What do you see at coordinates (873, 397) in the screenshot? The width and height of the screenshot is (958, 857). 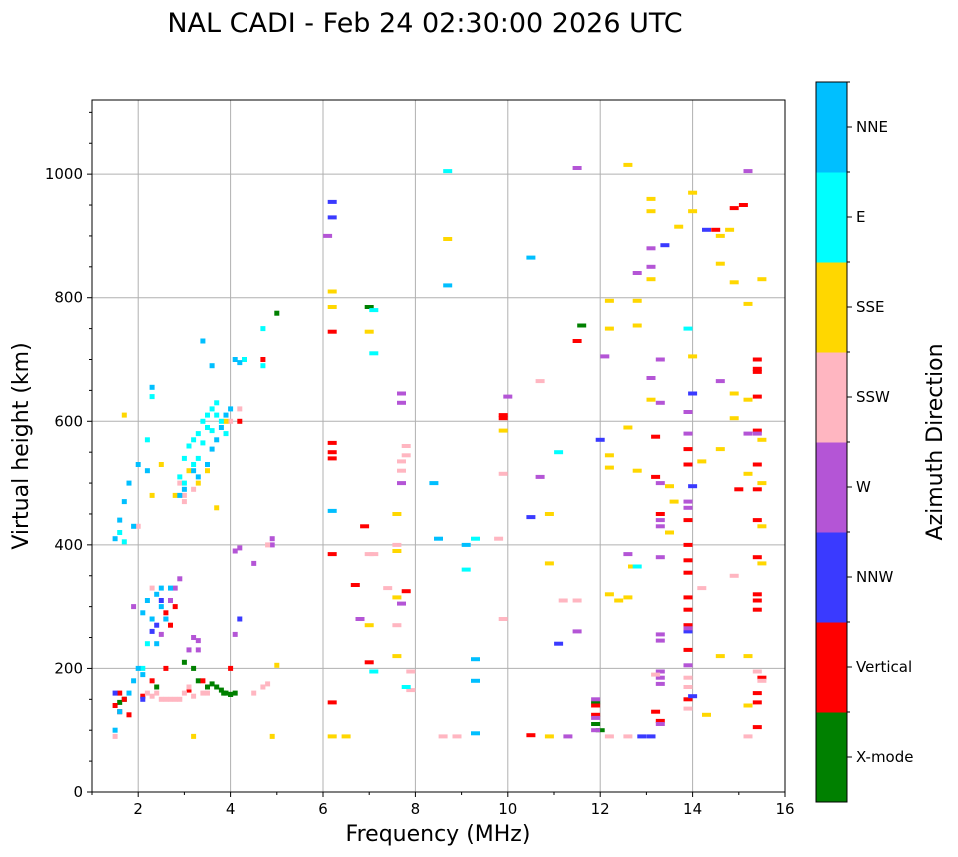 I see `colorbar-label: SSW` at bounding box center [873, 397].